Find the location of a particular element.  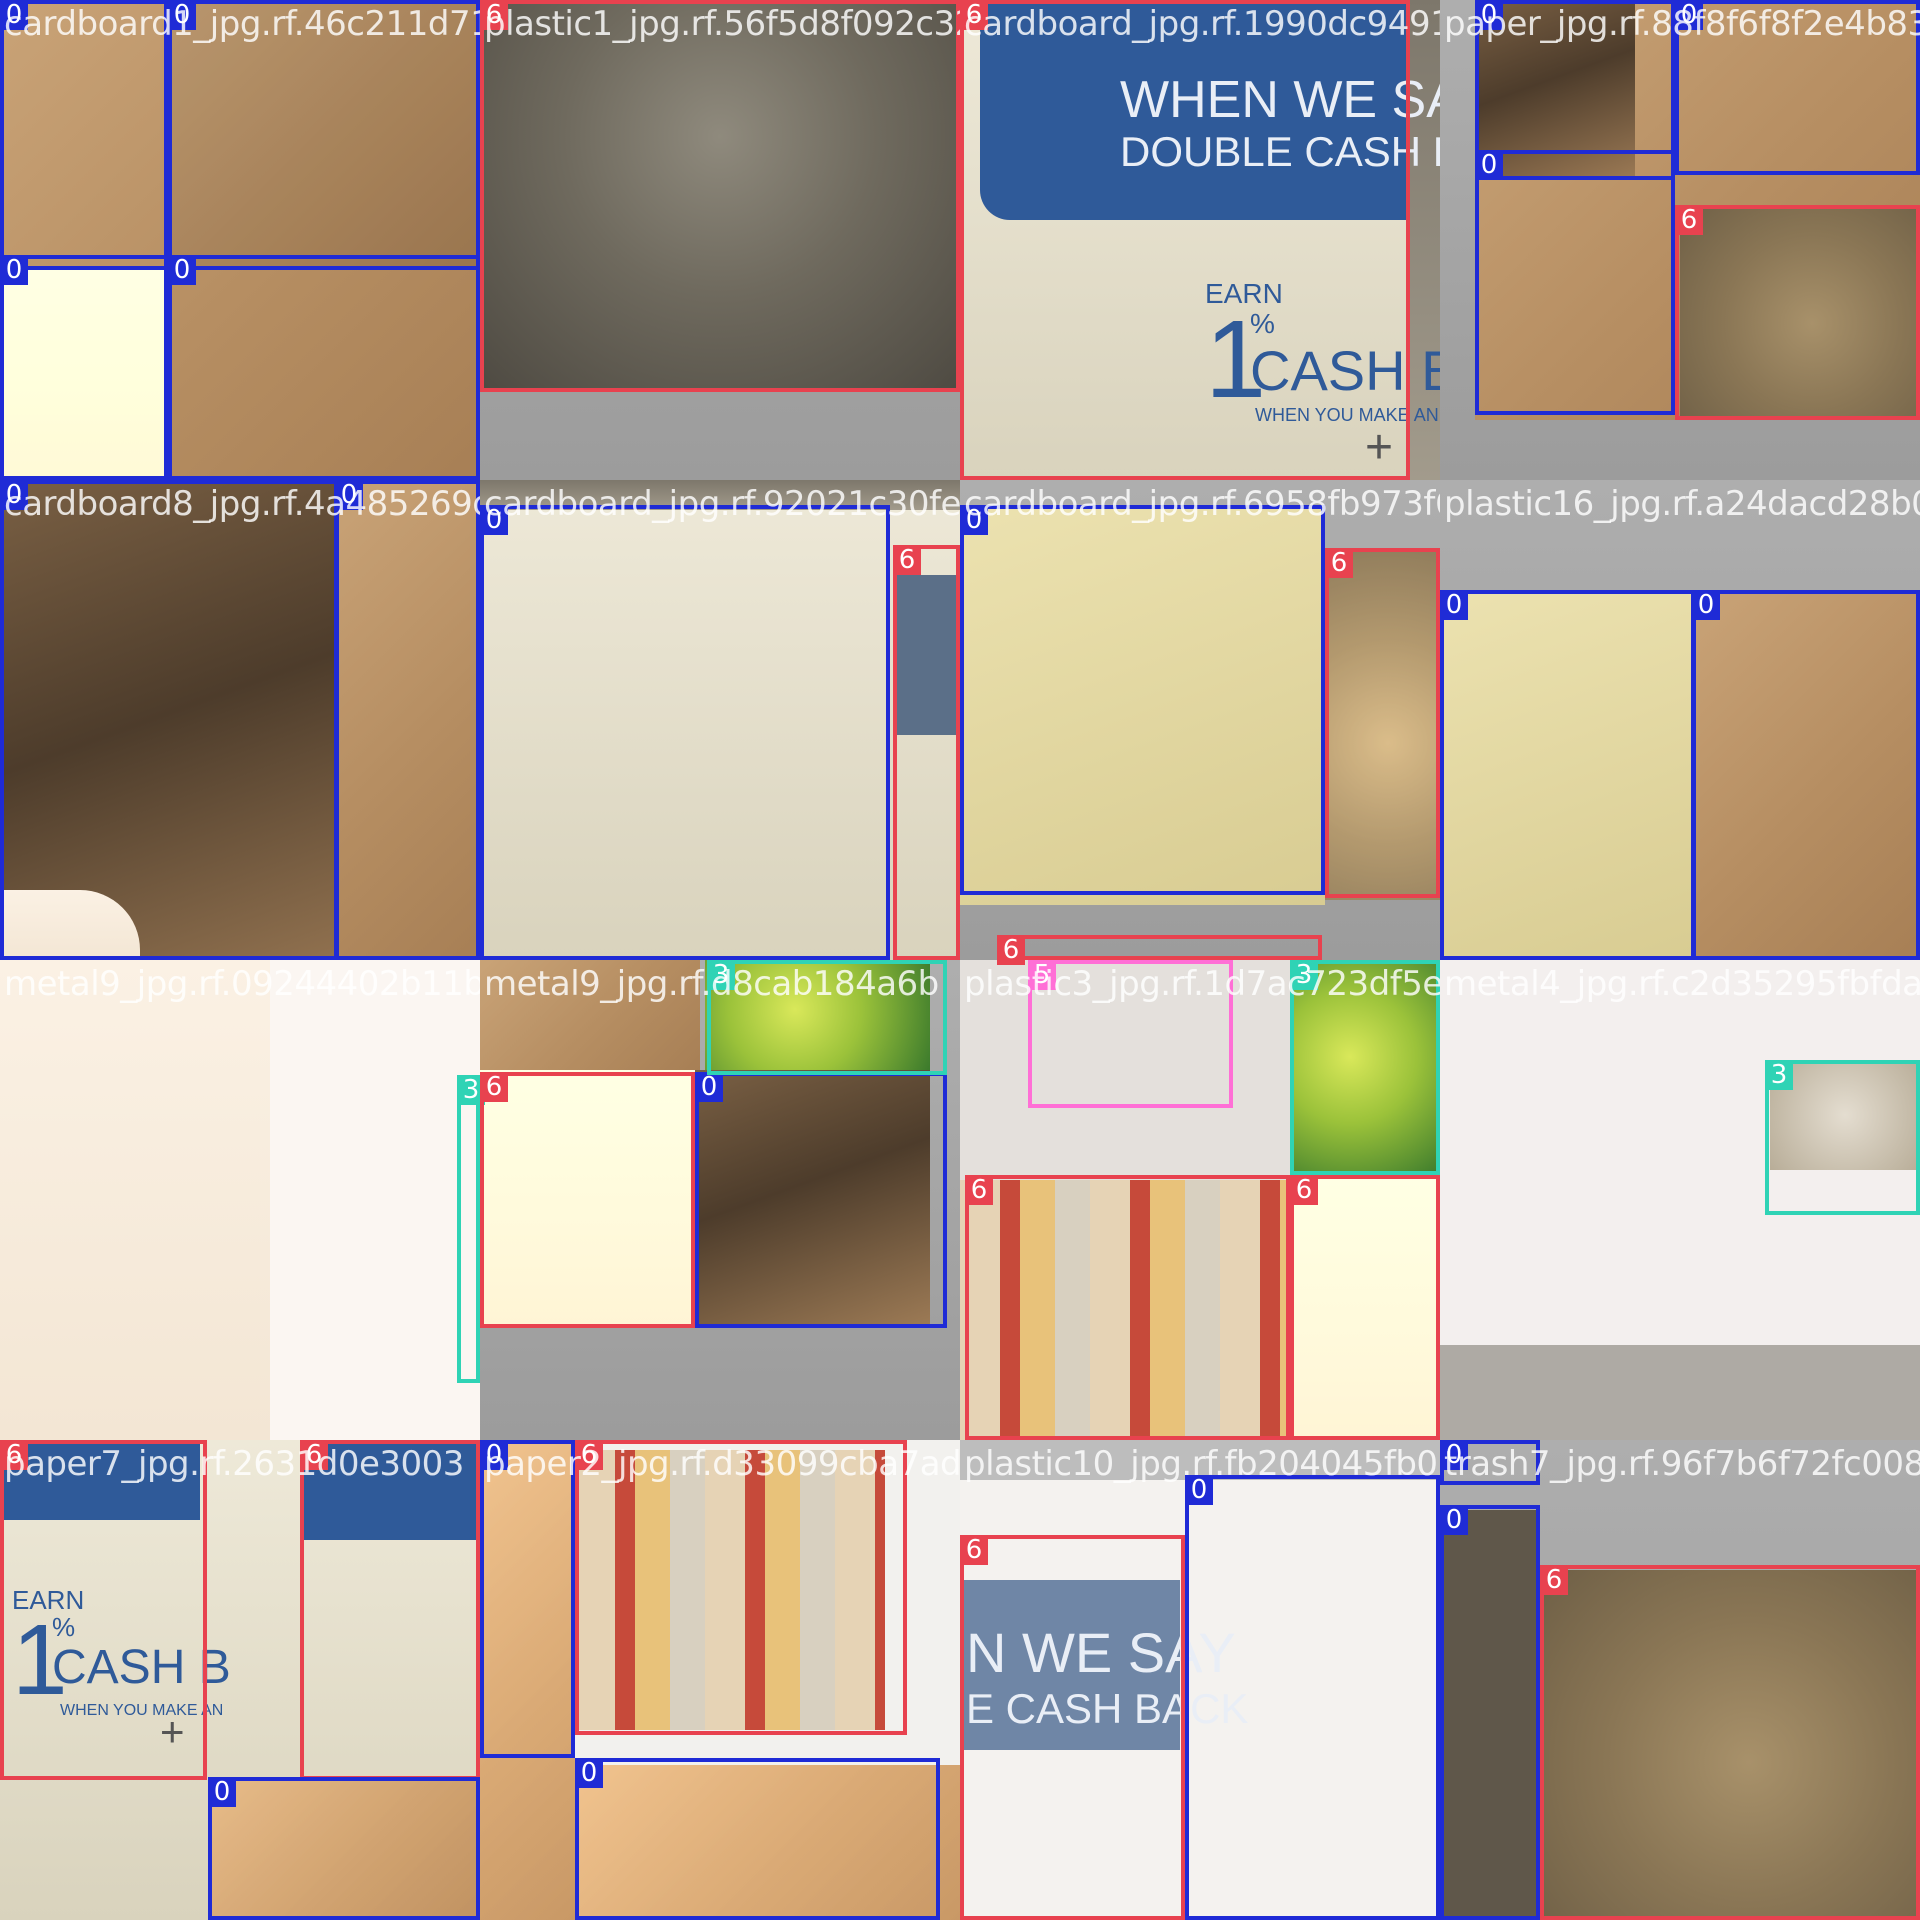

tile-label: cardboard_jpg.rf.1990dc949132fbc712a23c is located at coordinates (1202, 24).